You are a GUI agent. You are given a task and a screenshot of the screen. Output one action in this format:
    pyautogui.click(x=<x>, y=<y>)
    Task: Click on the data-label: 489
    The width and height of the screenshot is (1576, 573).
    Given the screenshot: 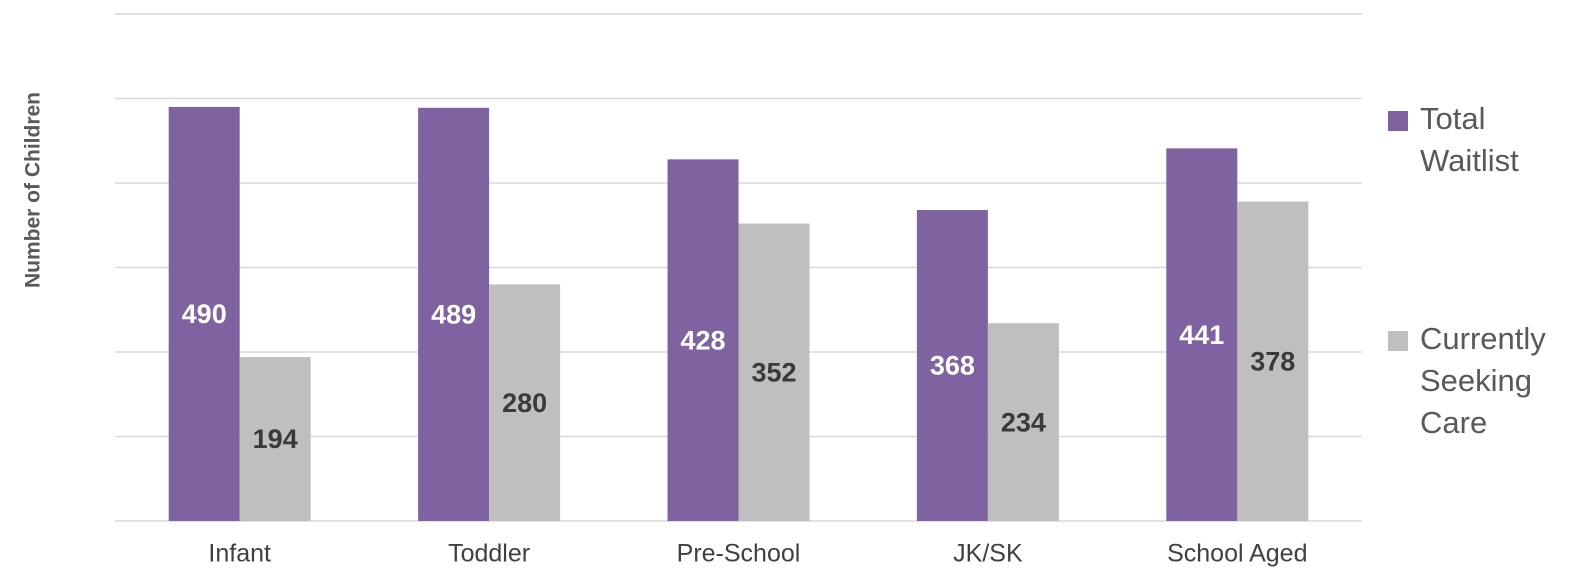 What is the action you would take?
    pyautogui.click(x=453, y=315)
    